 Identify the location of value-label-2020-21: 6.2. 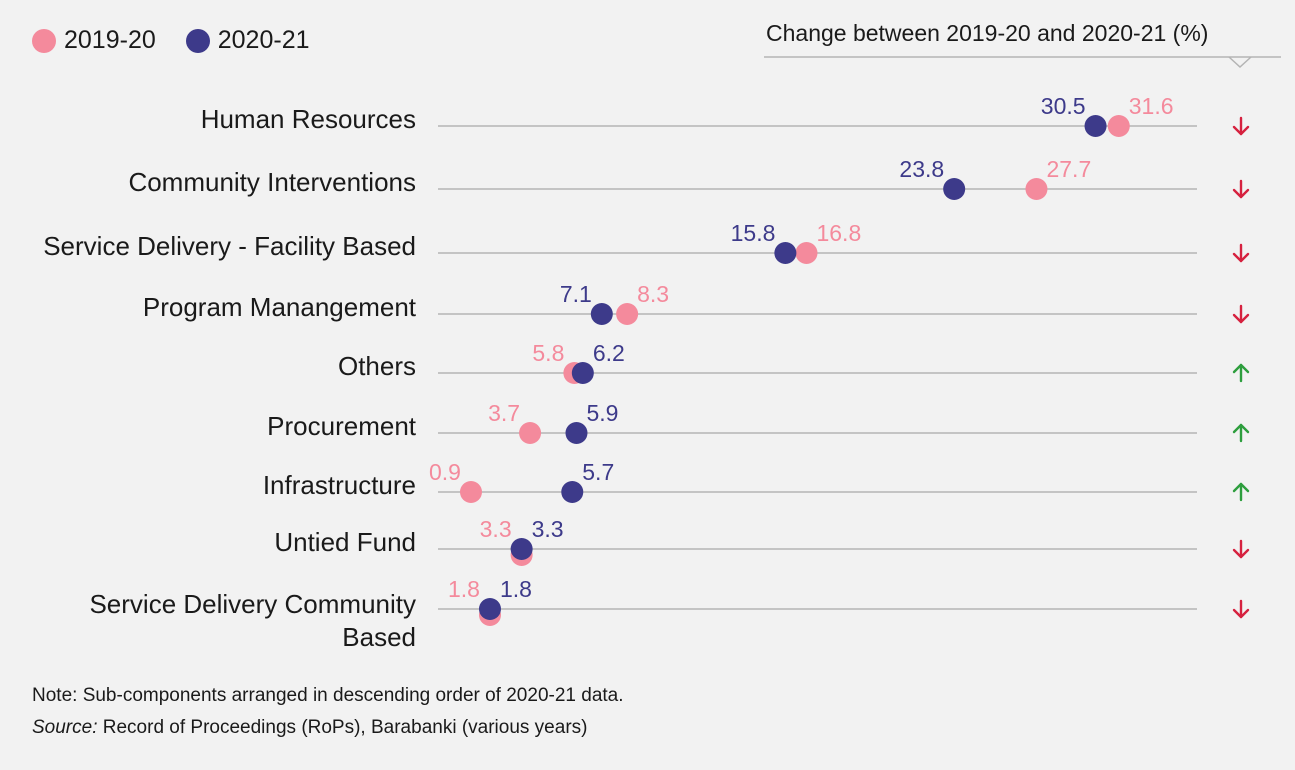
(609, 353).